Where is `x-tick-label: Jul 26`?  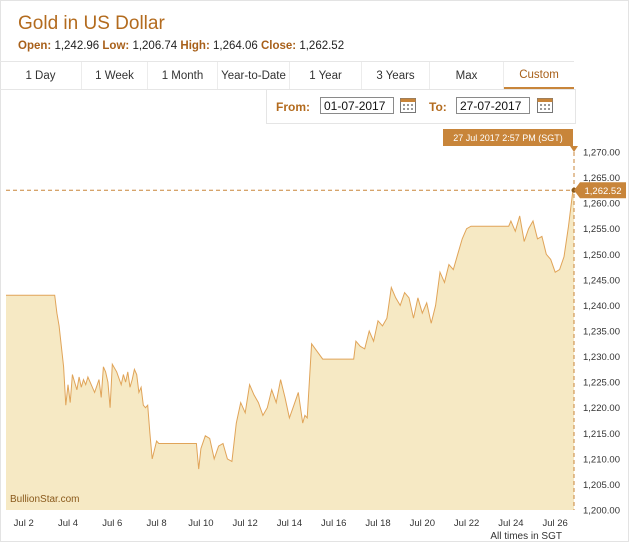
x-tick-label: Jul 26 is located at coordinates (554, 523).